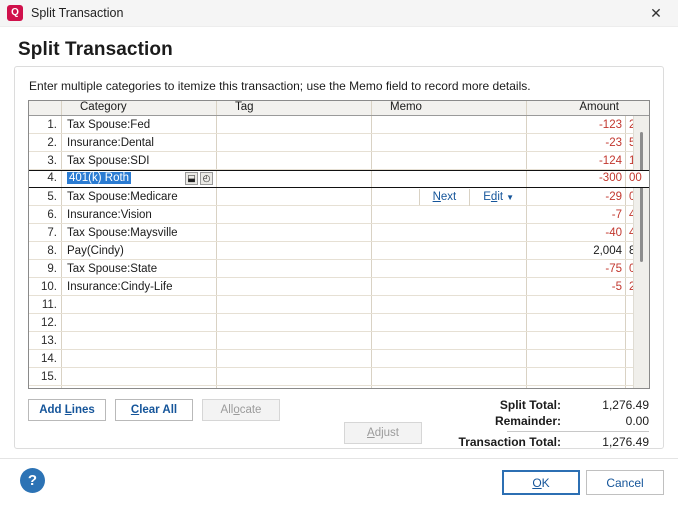 The width and height of the screenshot is (678, 511). I want to click on cell-category: Tax Spouse:Maysville, so click(138, 232).